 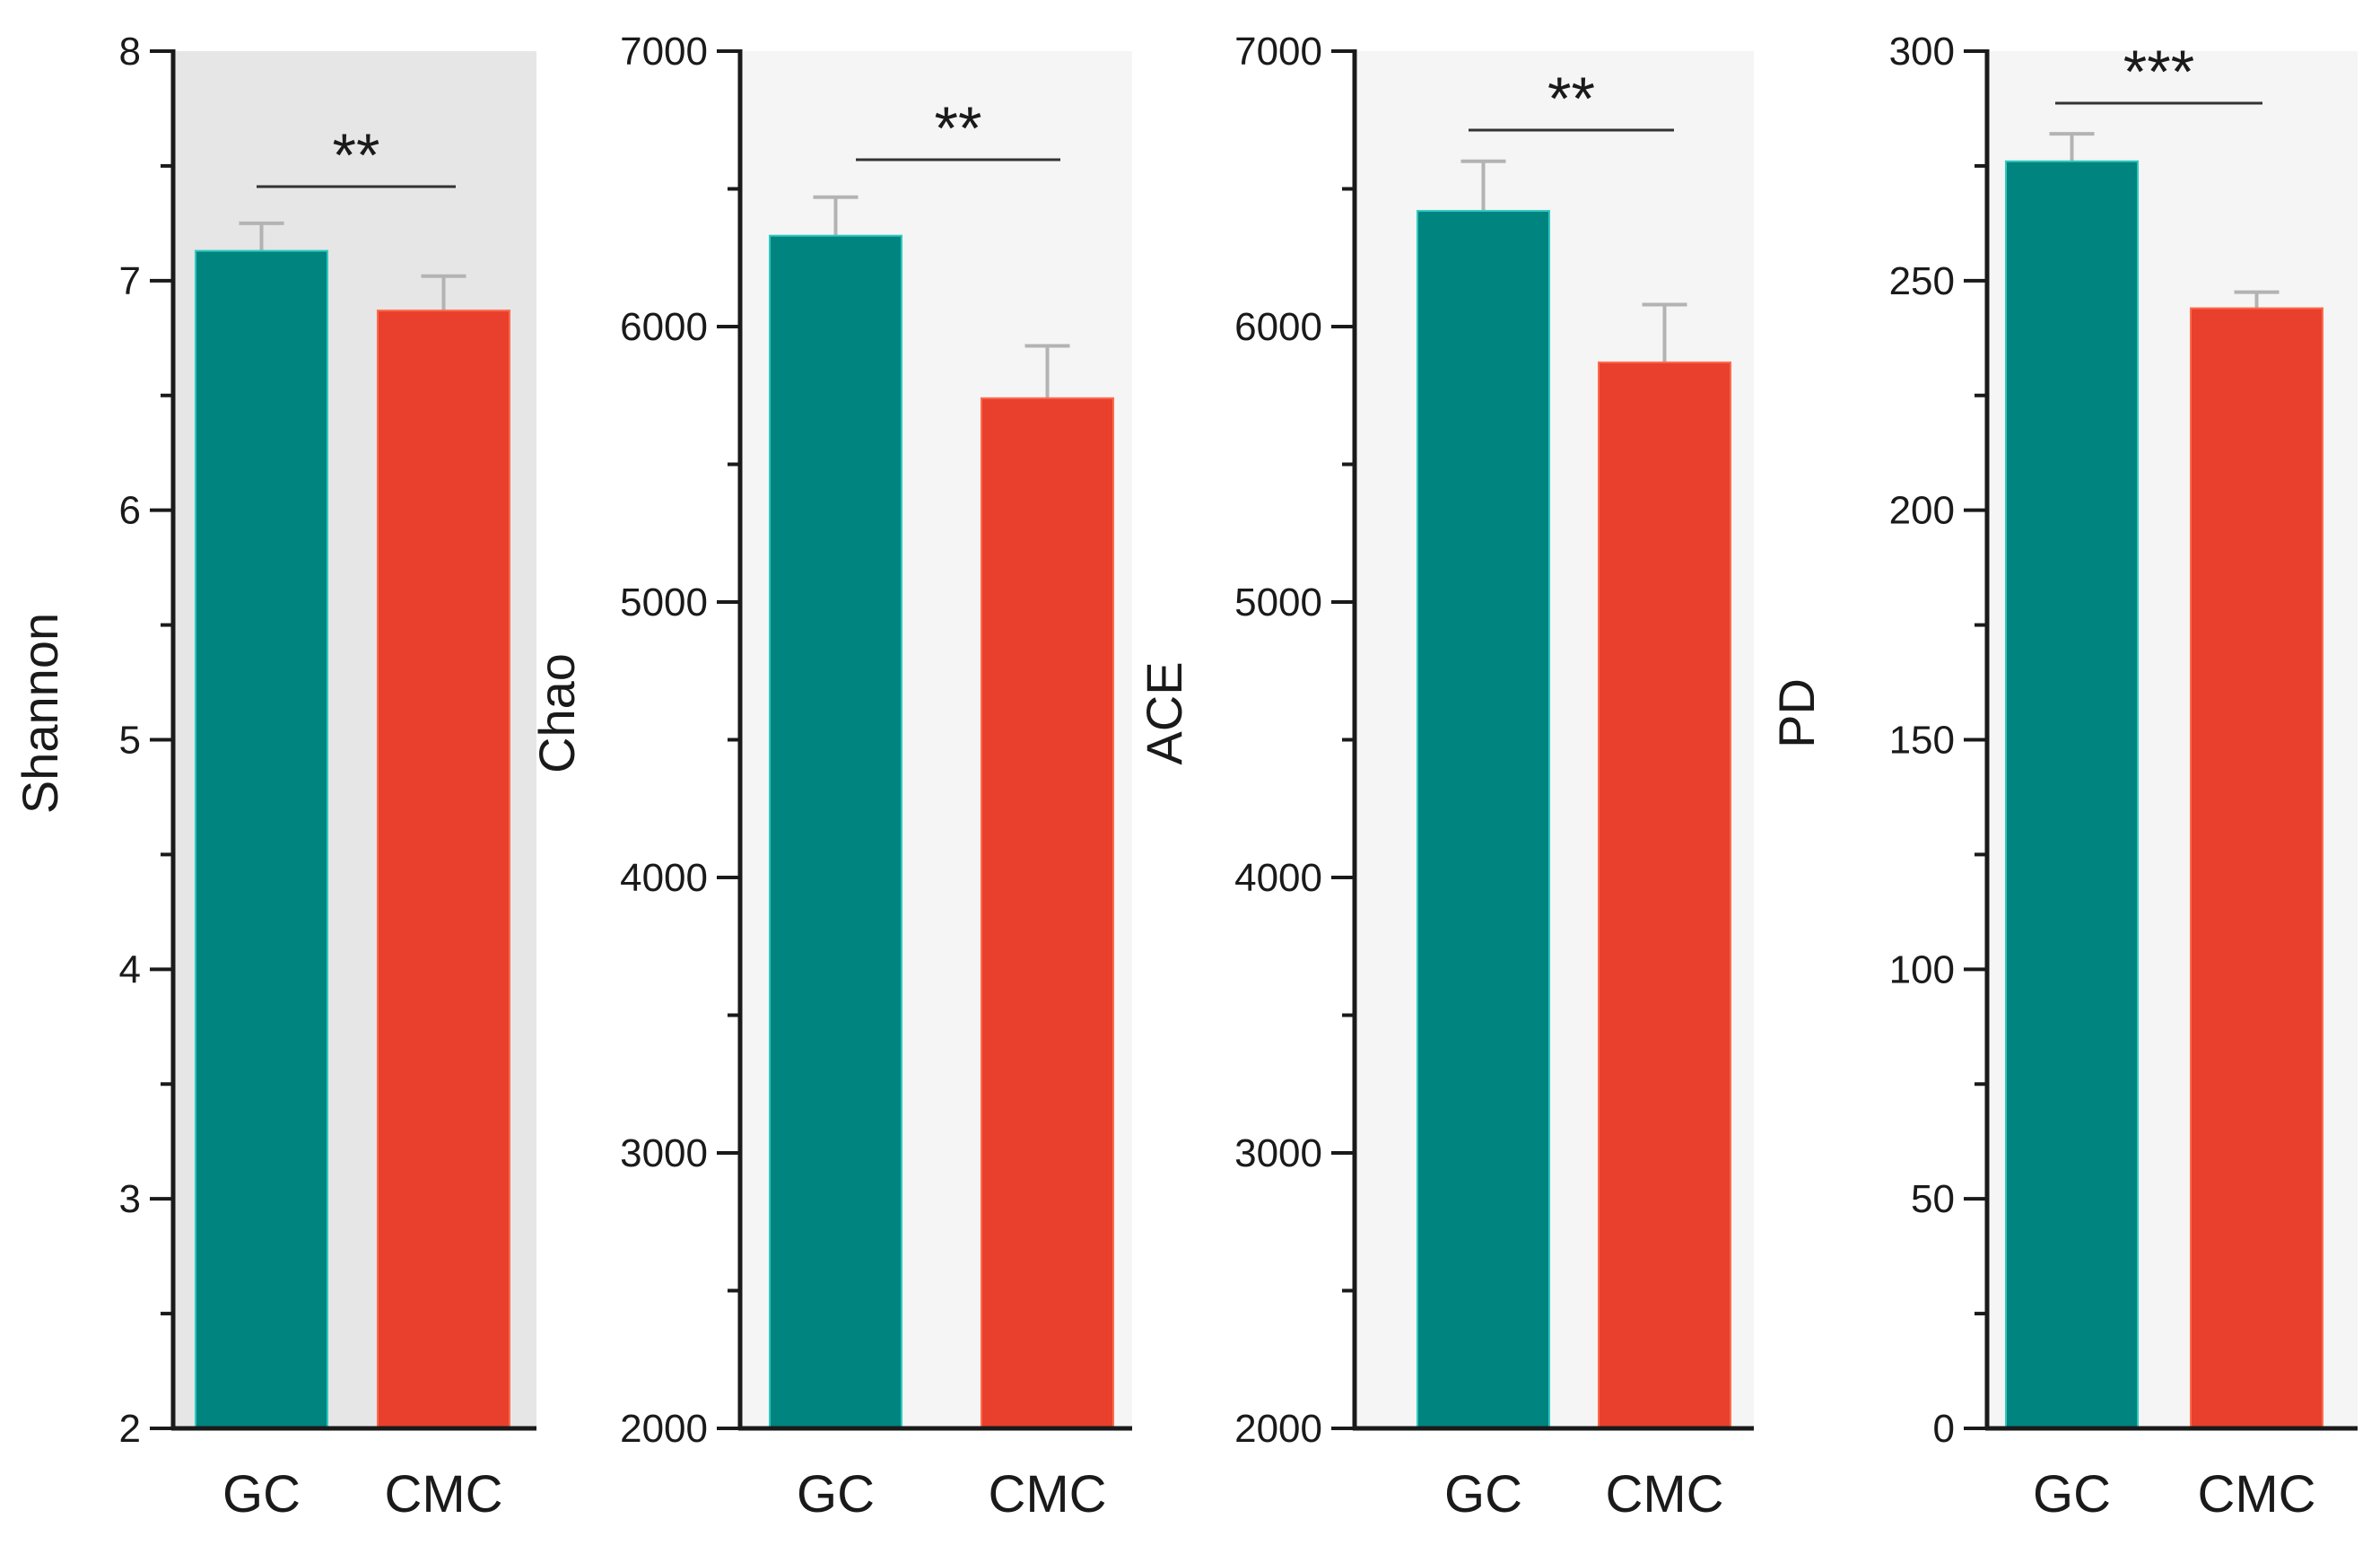 I want to click on tick-label: 6, so click(x=130, y=511).